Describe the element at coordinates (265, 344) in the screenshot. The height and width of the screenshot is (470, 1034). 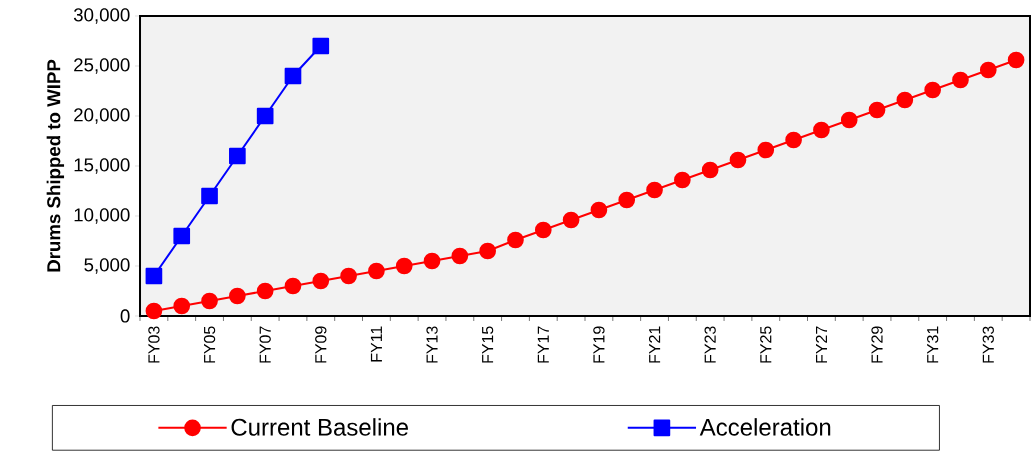
I see `x-tick-label: FY07` at that location.